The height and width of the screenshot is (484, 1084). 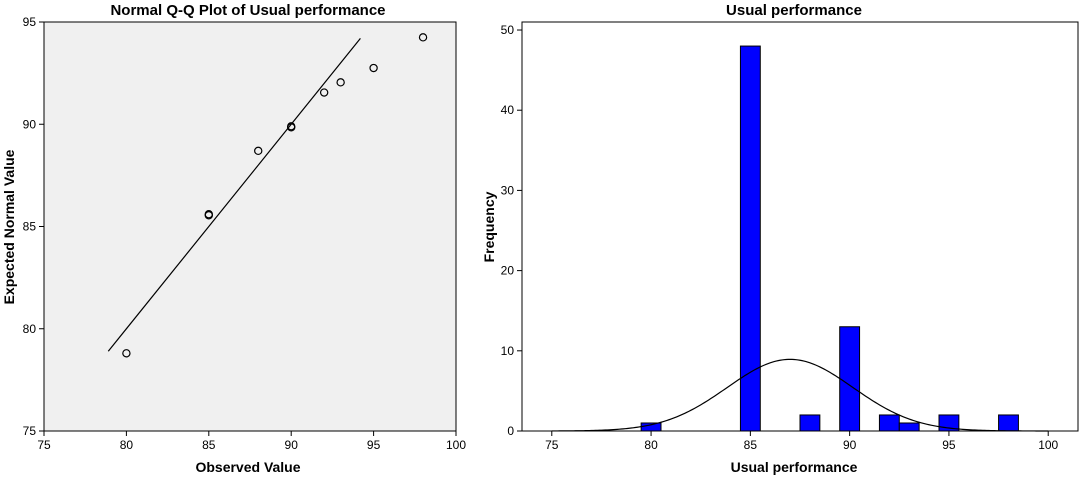 I want to click on histogram-y-tick-label: 0, so click(x=510, y=431).